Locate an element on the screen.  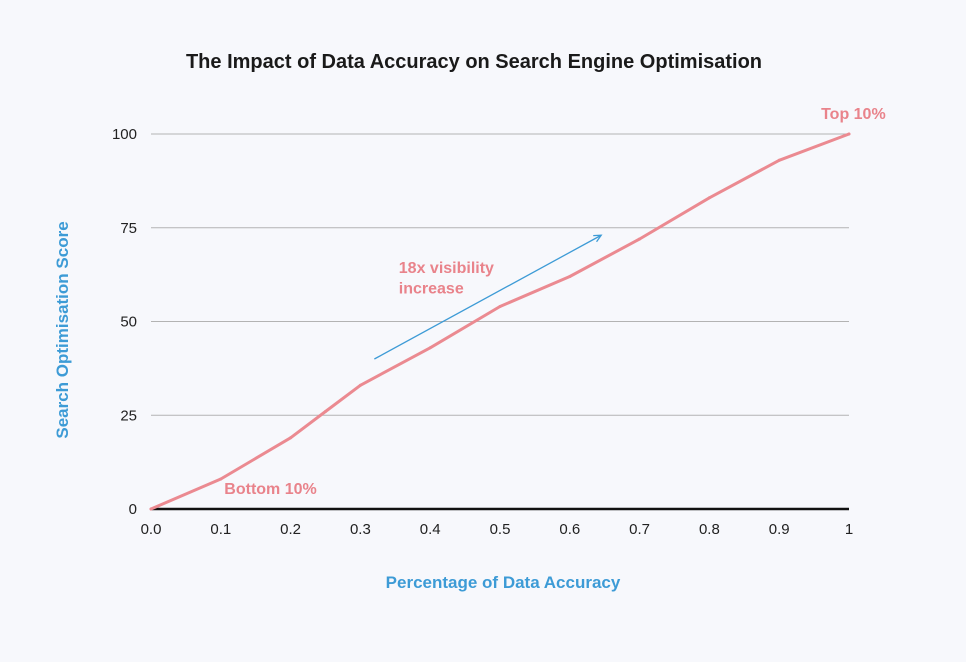
trend-arrow-head is located at coordinates (598, 238).